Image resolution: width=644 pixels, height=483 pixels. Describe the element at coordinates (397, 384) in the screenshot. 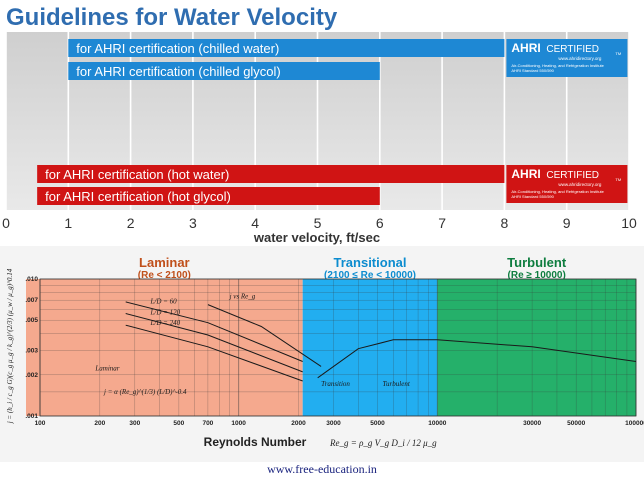

I see `reynolds-annotation: Turbulent` at that location.